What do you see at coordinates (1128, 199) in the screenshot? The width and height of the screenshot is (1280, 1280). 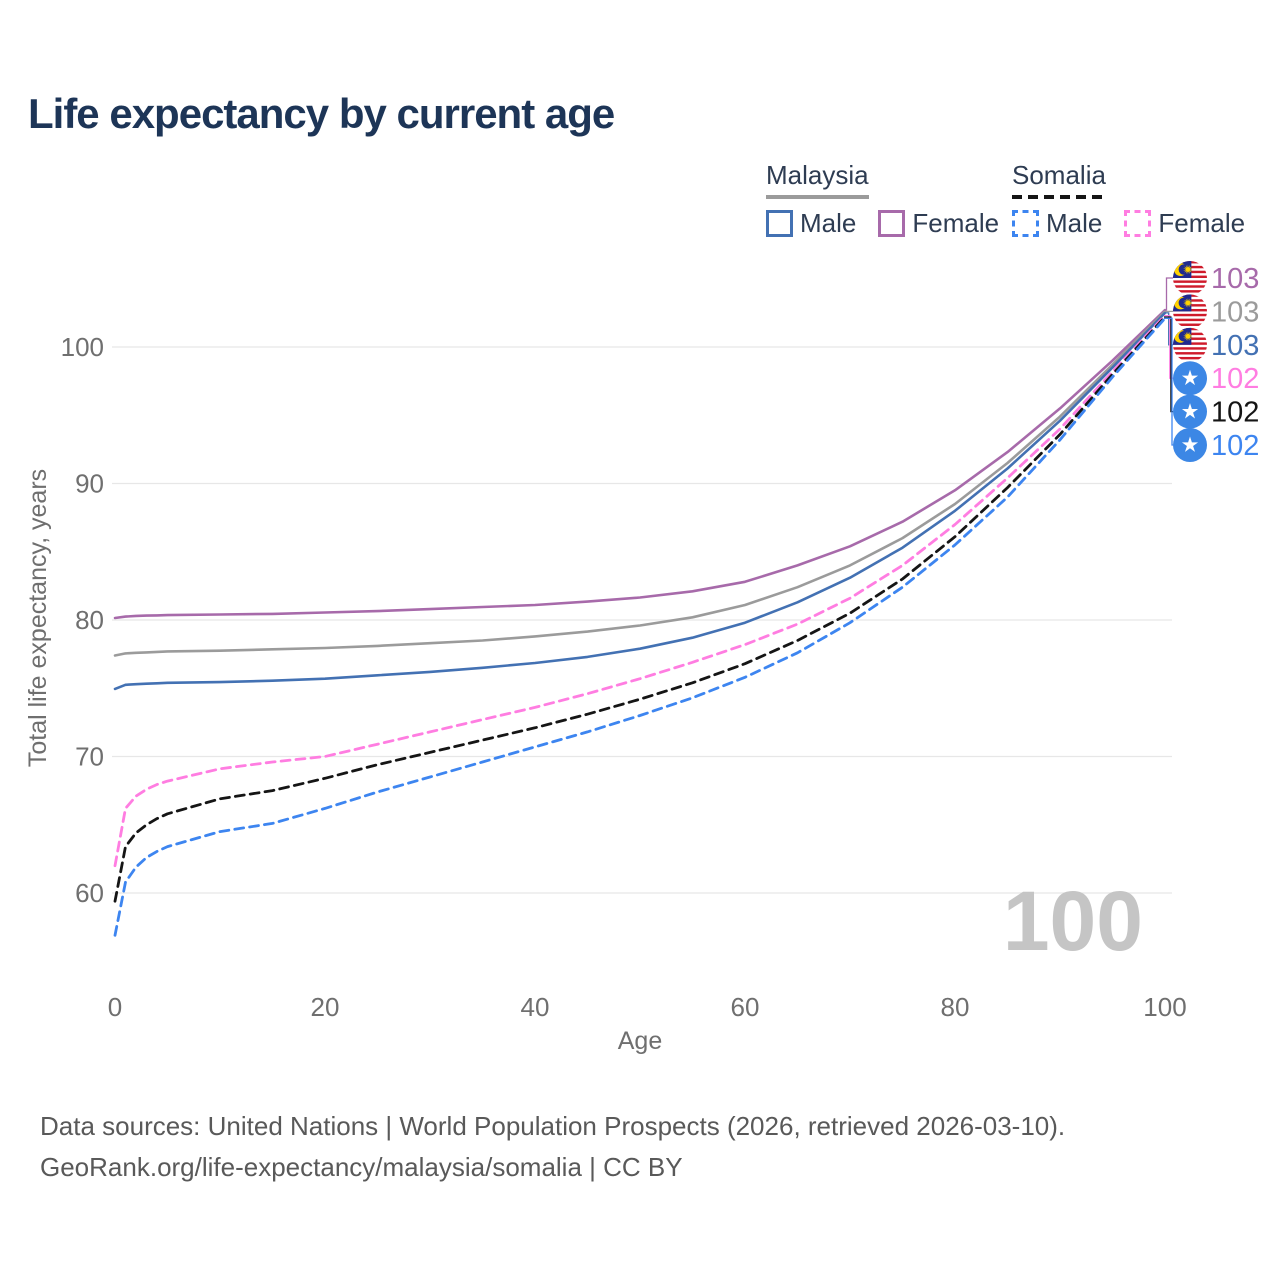 I see `legend-group-somalia: Somalia Male Female` at bounding box center [1128, 199].